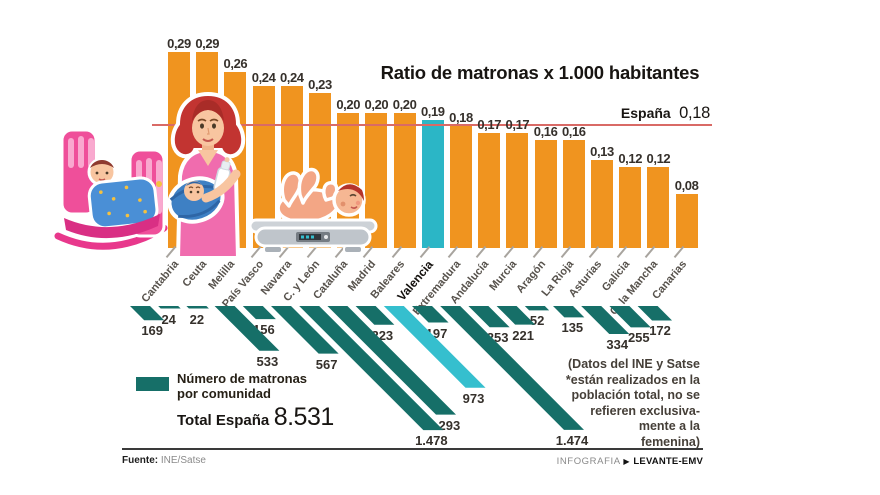 This screenshot has height=495, width=880. What do you see at coordinates (573, 131) in the screenshot?
I see `ratio-label-la-rioja: 0,16` at bounding box center [573, 131].